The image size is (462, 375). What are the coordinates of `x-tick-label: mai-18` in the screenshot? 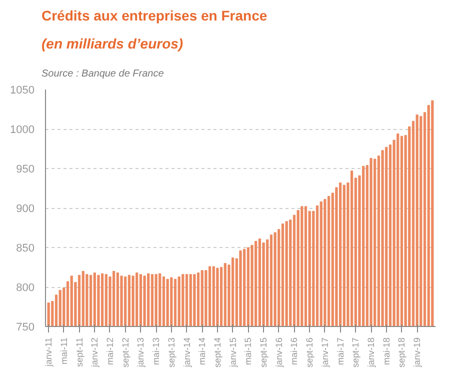 It's located at (386, 351).